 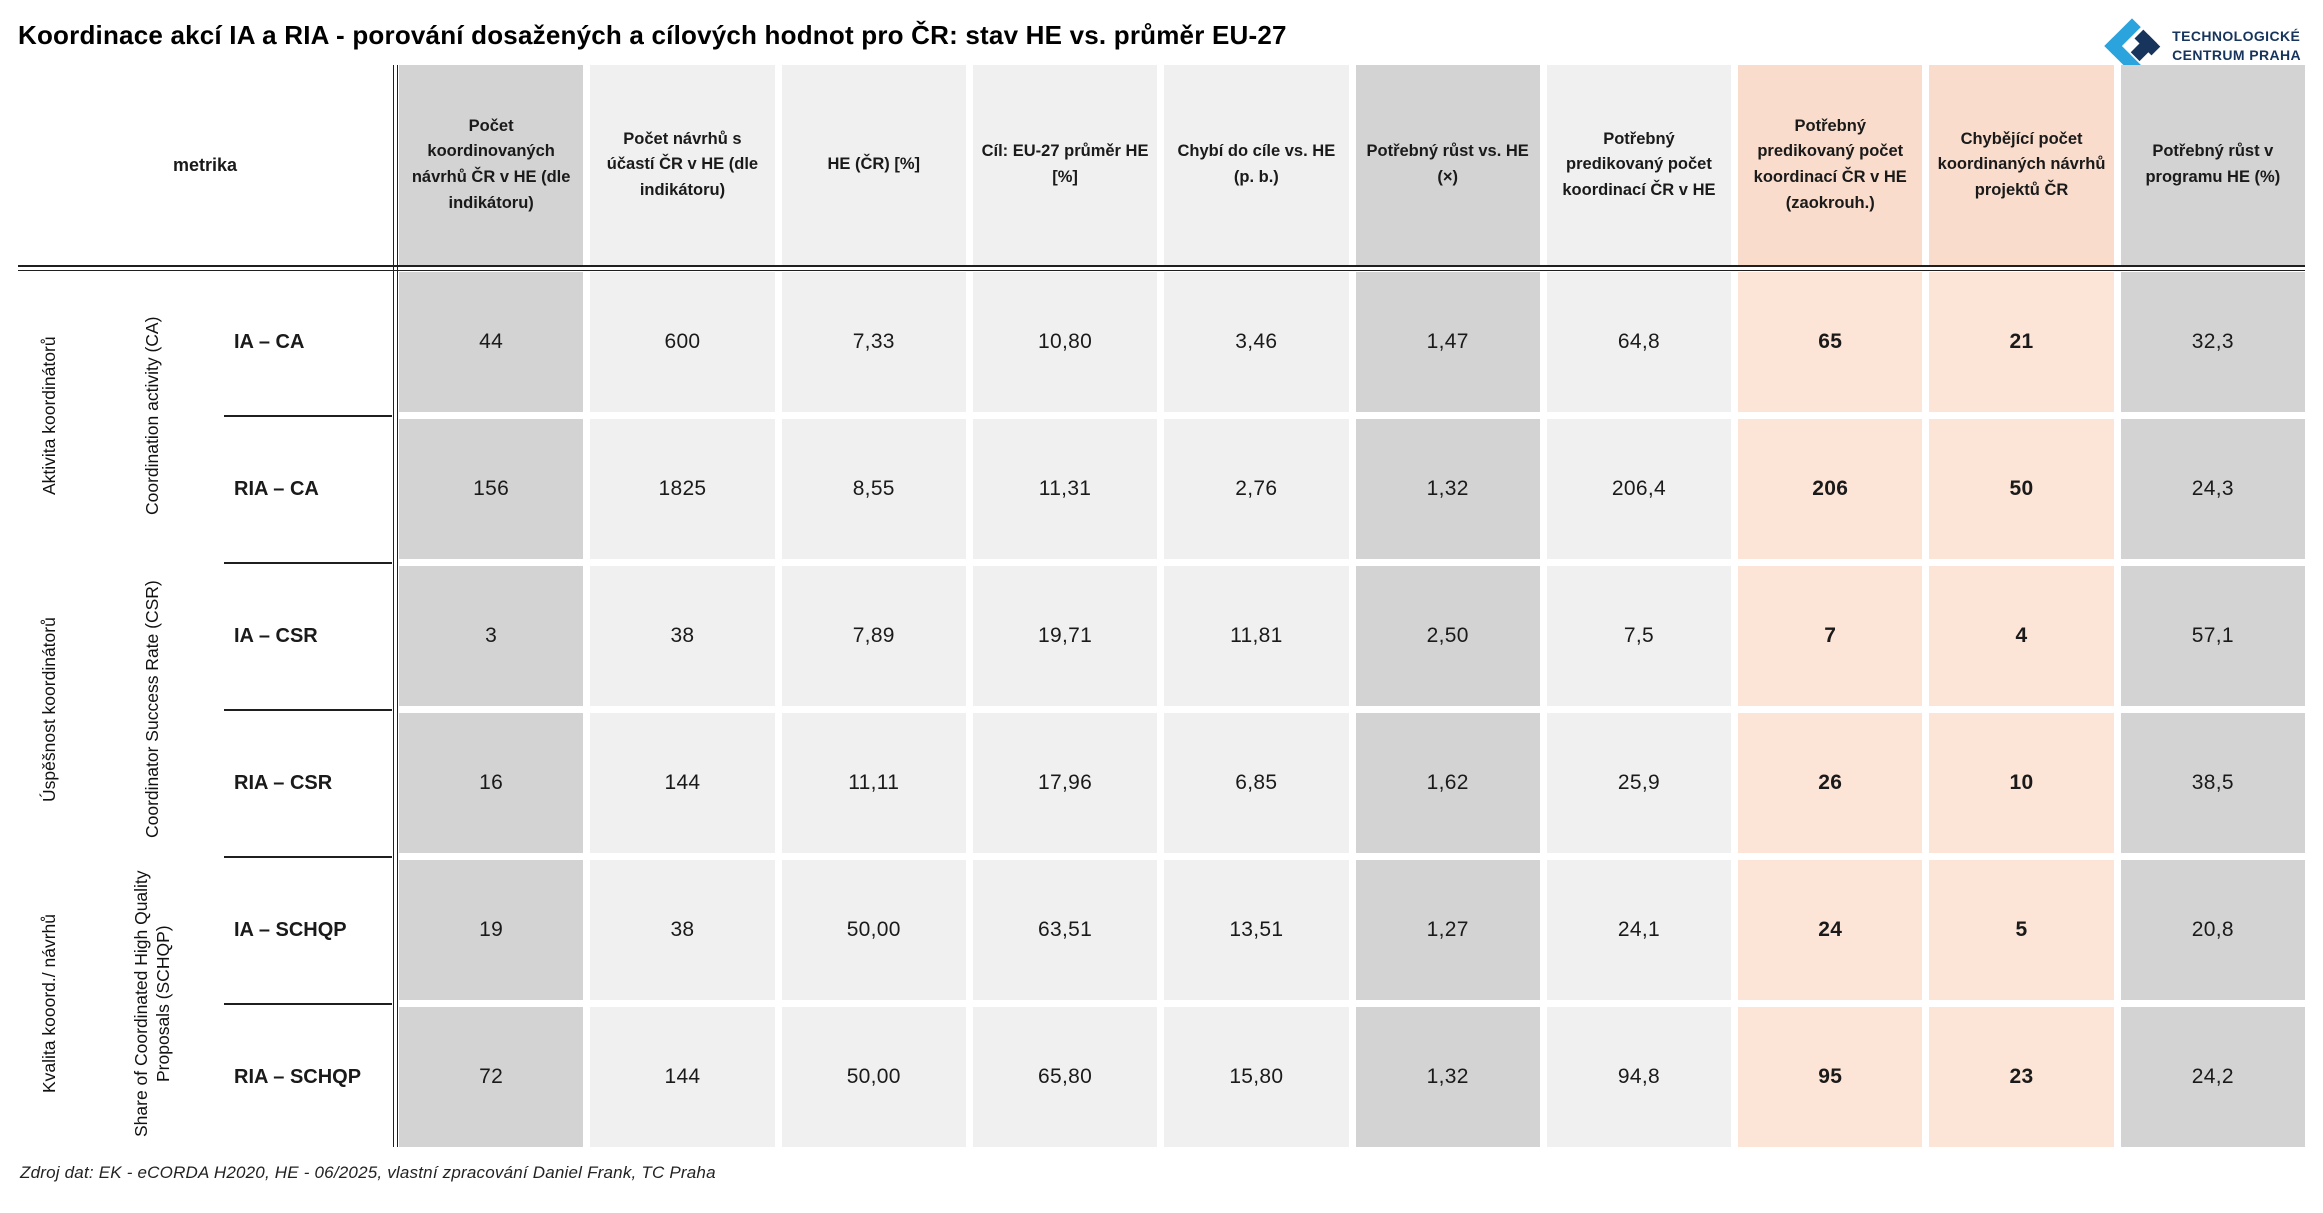 I want to click on table-cell: 7,33, so click(x=873, y=342).